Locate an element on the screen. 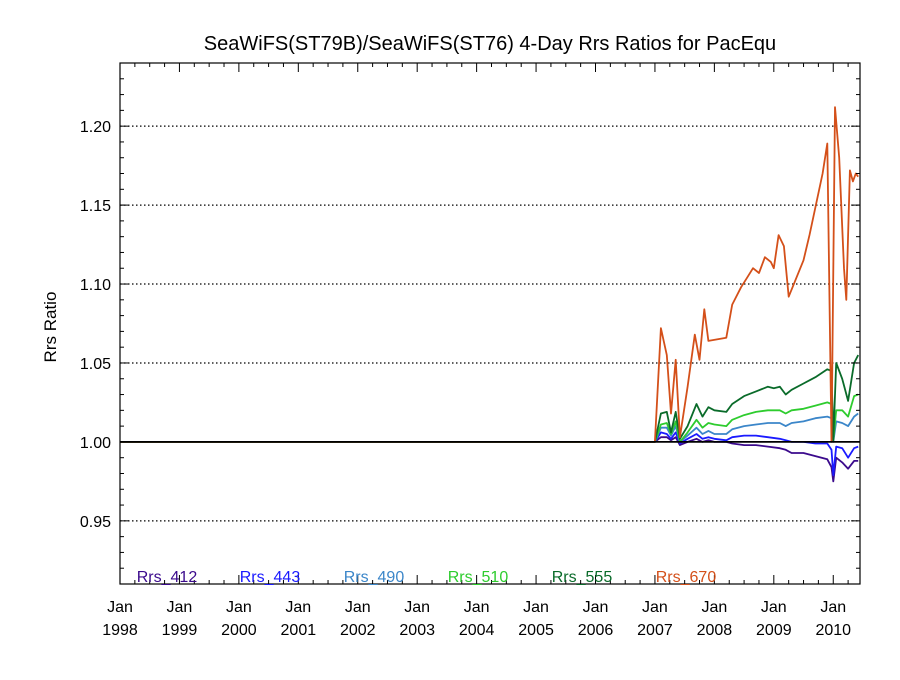 The width and height of the screenshot is (900, 680). x-tick-label-year: 2010 is located at coordinates (833, 630).